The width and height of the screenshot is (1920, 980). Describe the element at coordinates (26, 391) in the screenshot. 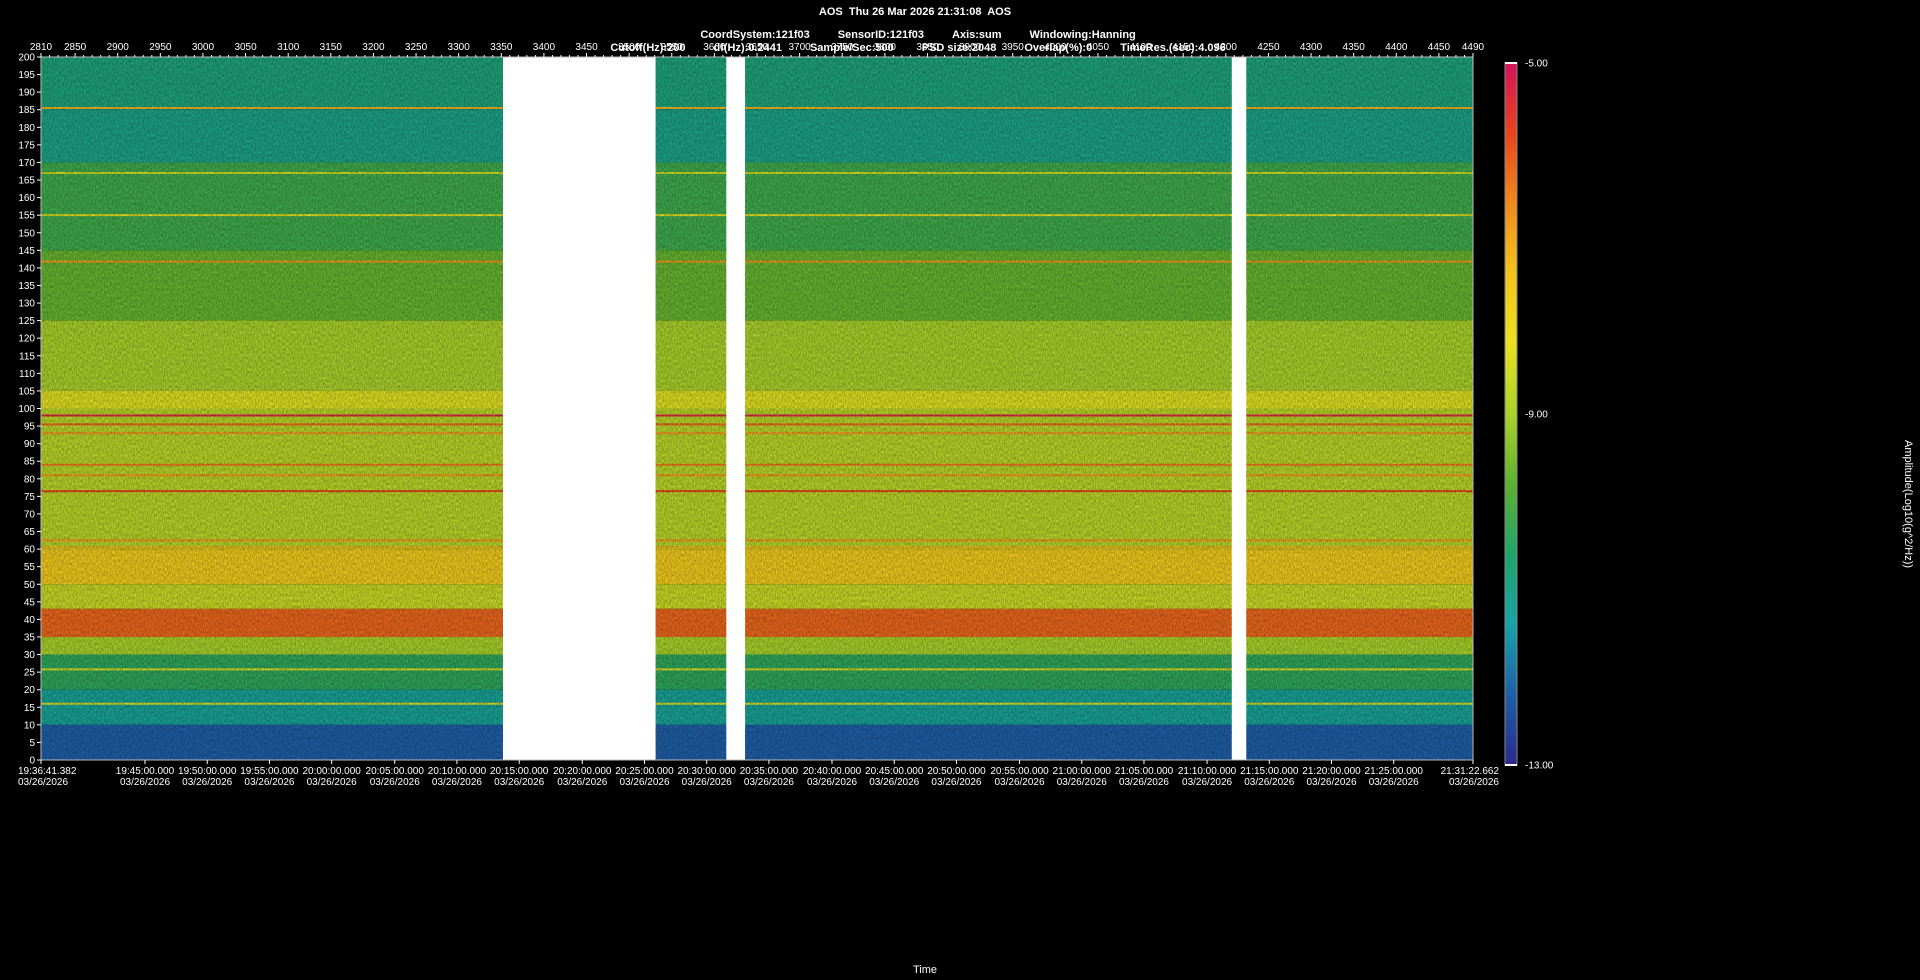

I see `y-tick-label: 105` at that location.